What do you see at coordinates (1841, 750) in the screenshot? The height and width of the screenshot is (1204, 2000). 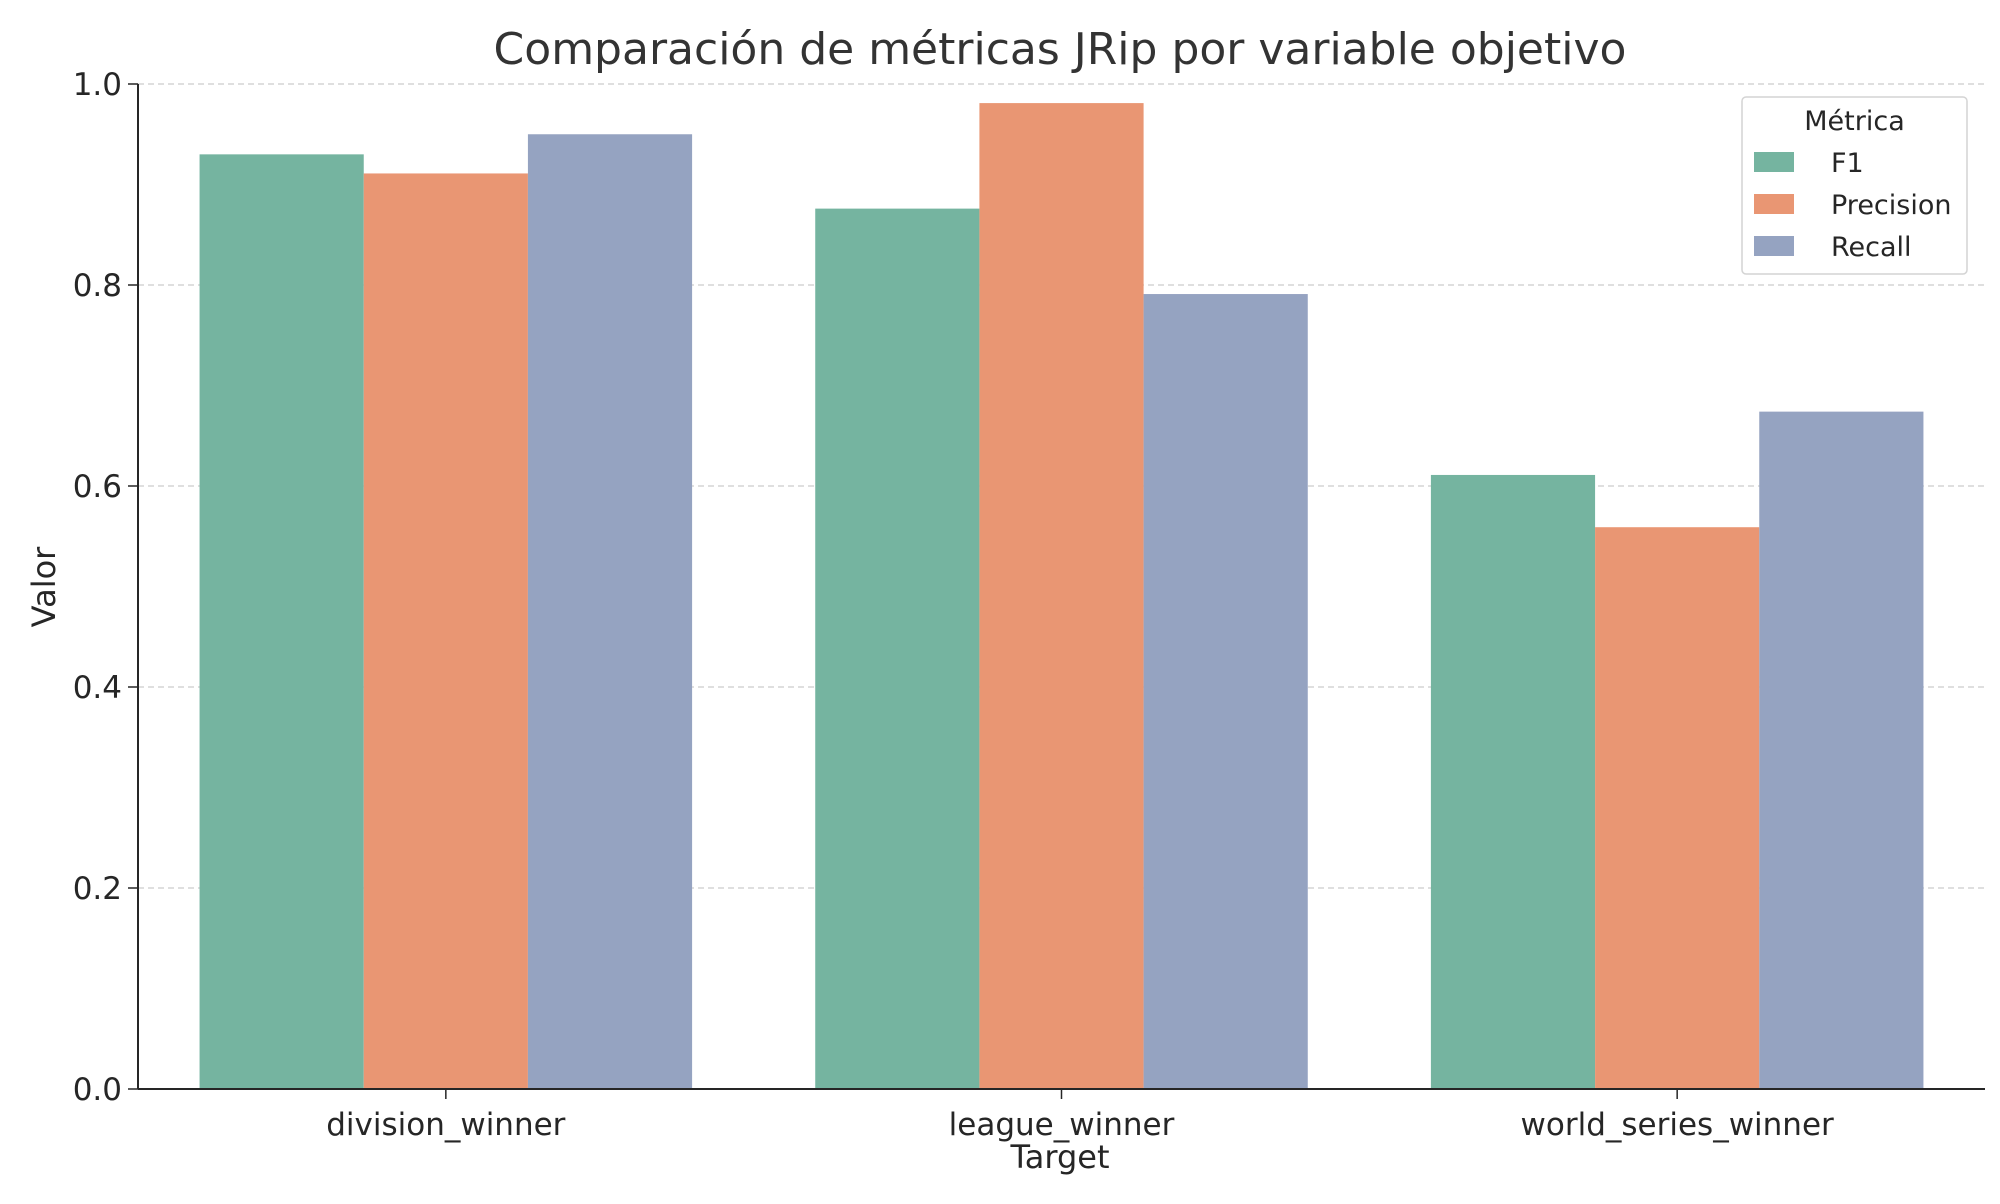 I see `bar-recall-world_series_winner` at bounding box center [1841, 750].